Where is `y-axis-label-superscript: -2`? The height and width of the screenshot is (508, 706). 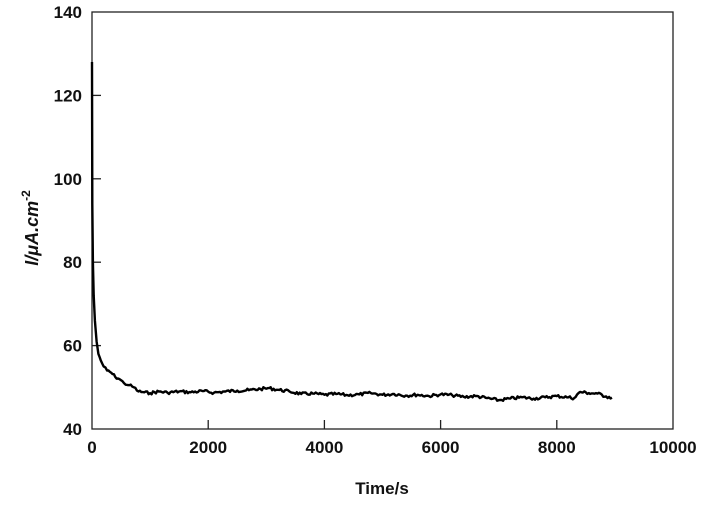
y-axis-label-superscript: -2 is located at coordinates (26, 195).